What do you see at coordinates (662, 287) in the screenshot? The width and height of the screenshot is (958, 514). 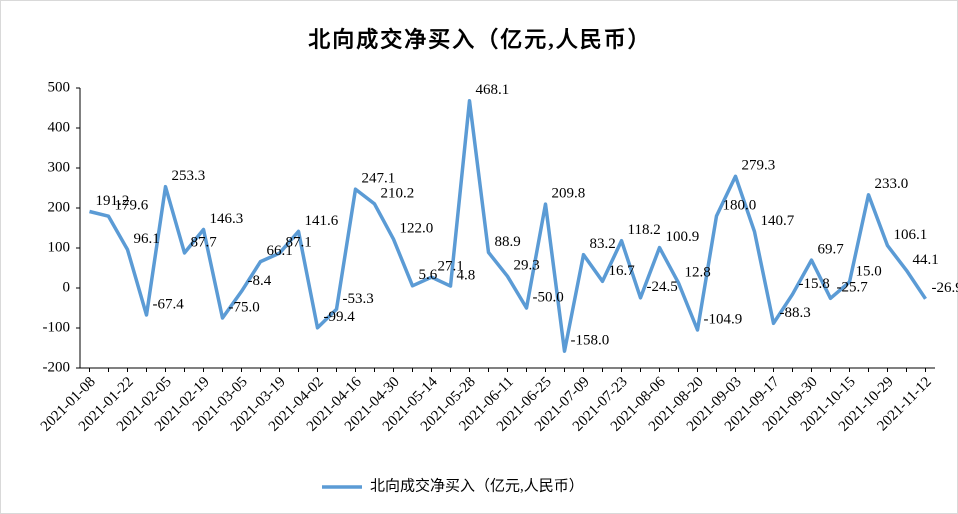 I see `data-label: -24.5` at bounding box center [662, 287].